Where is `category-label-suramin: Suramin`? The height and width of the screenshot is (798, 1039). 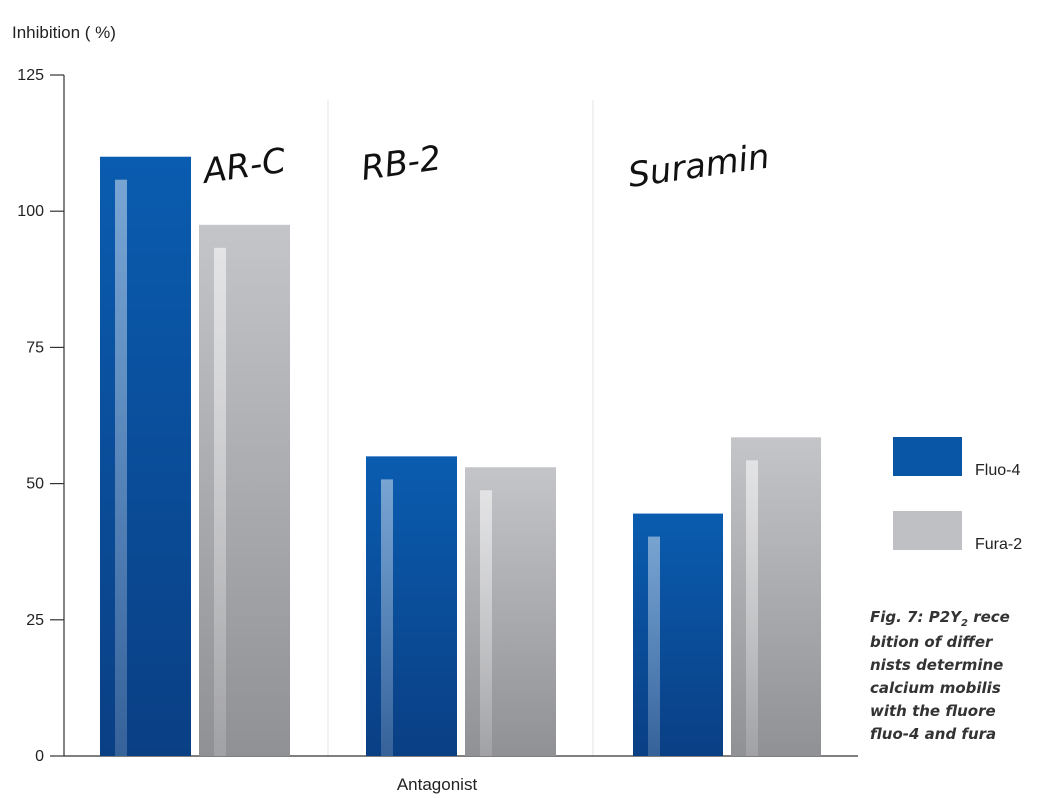 category-label-suramin: Suramin is located at coordinates (699, 166).